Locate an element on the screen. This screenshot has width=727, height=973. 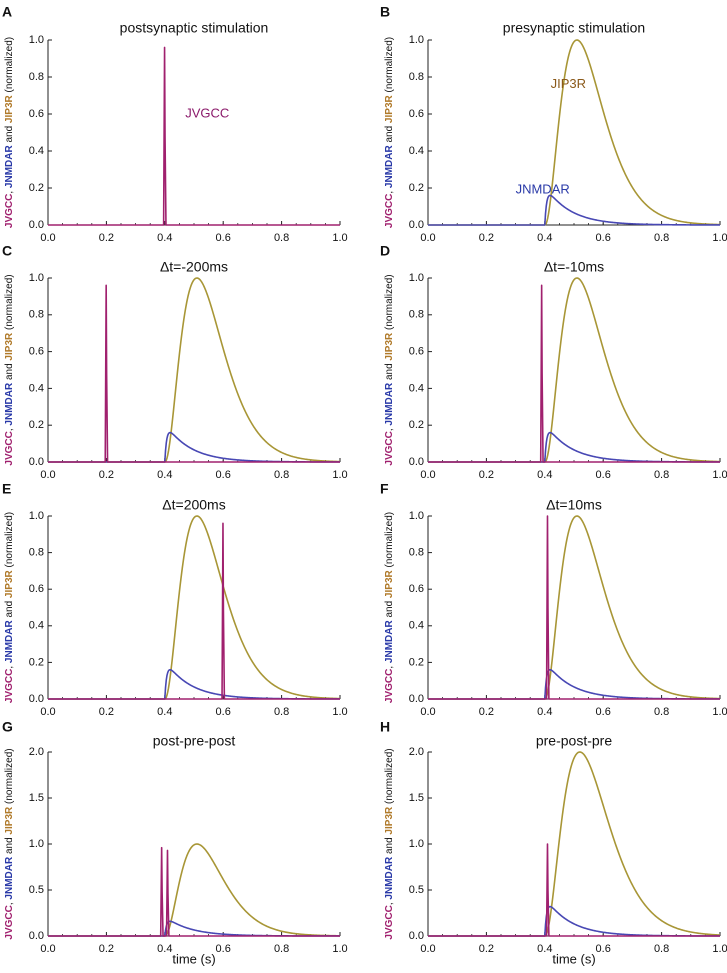
panel-letter: H is located at coordinates (385, 727).